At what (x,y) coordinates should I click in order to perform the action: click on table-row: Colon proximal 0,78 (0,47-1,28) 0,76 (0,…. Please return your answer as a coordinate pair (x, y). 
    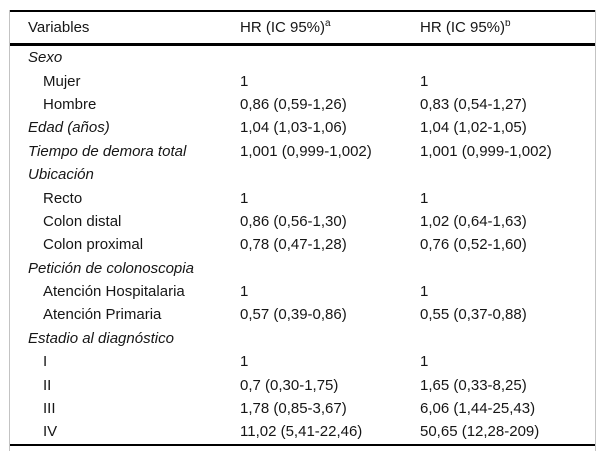
    Looking at the image, I should click on (302, 244).